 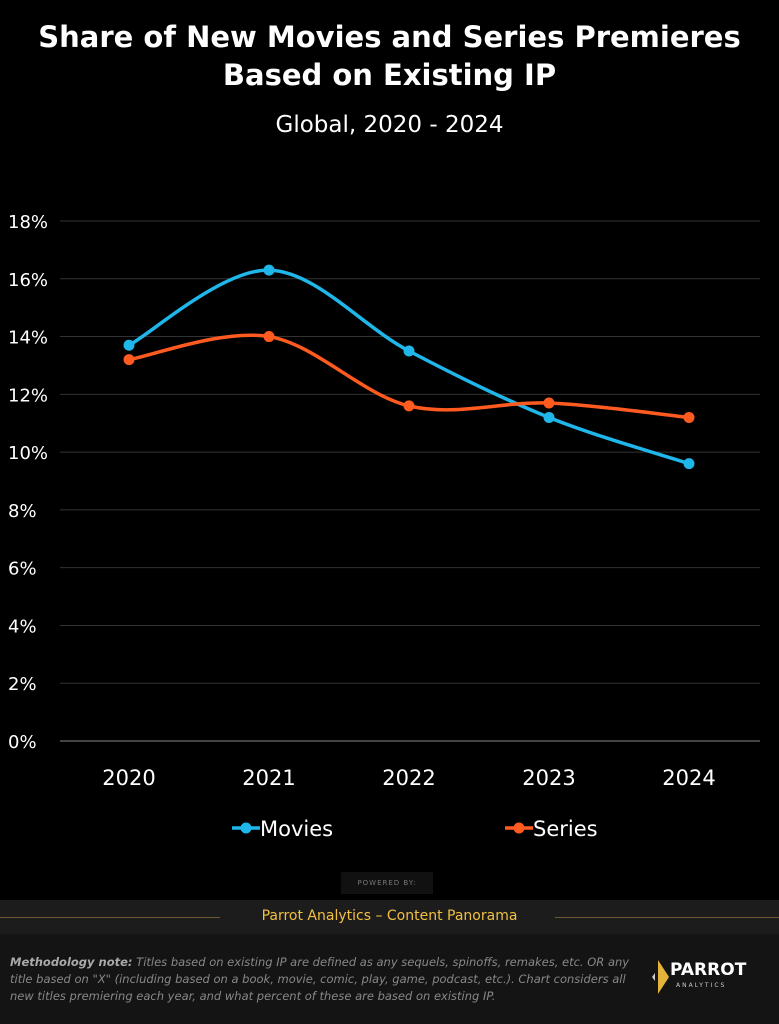 I want to click on legend-label-series: Series, so click(x=565, y=829).